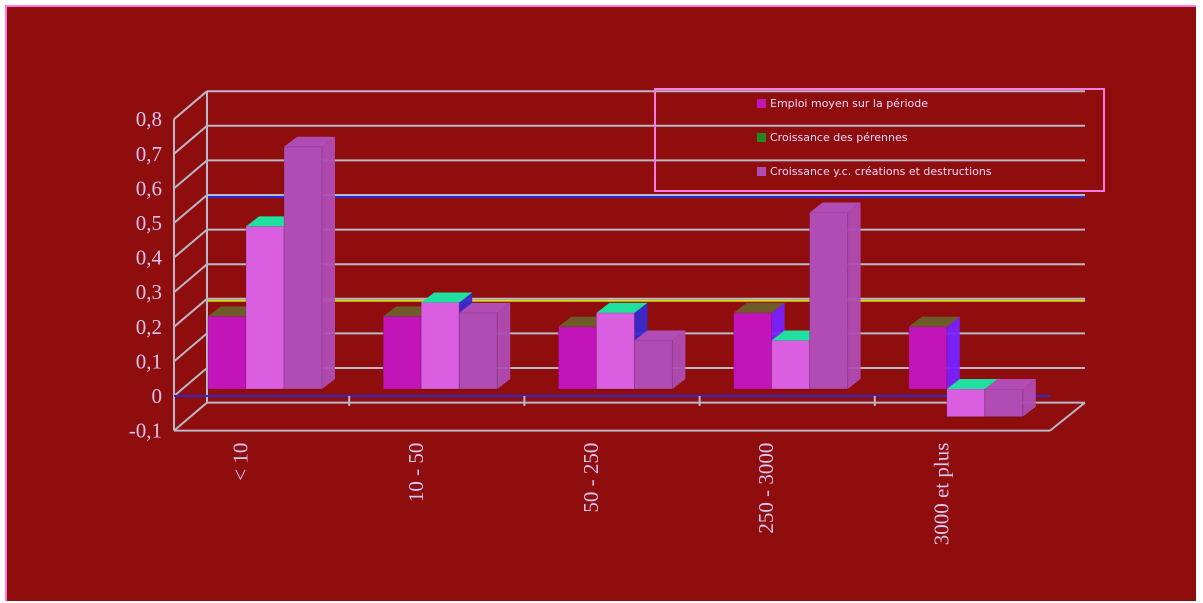 The image size is (1203, 603). Describe the element at coordinates (146, 274) in the screenshot. I see `y-axis-ticks: 0,8 0,7 0,6 0,5 0,4 0,3 0,2 0,1 0 -0,1` at that location.